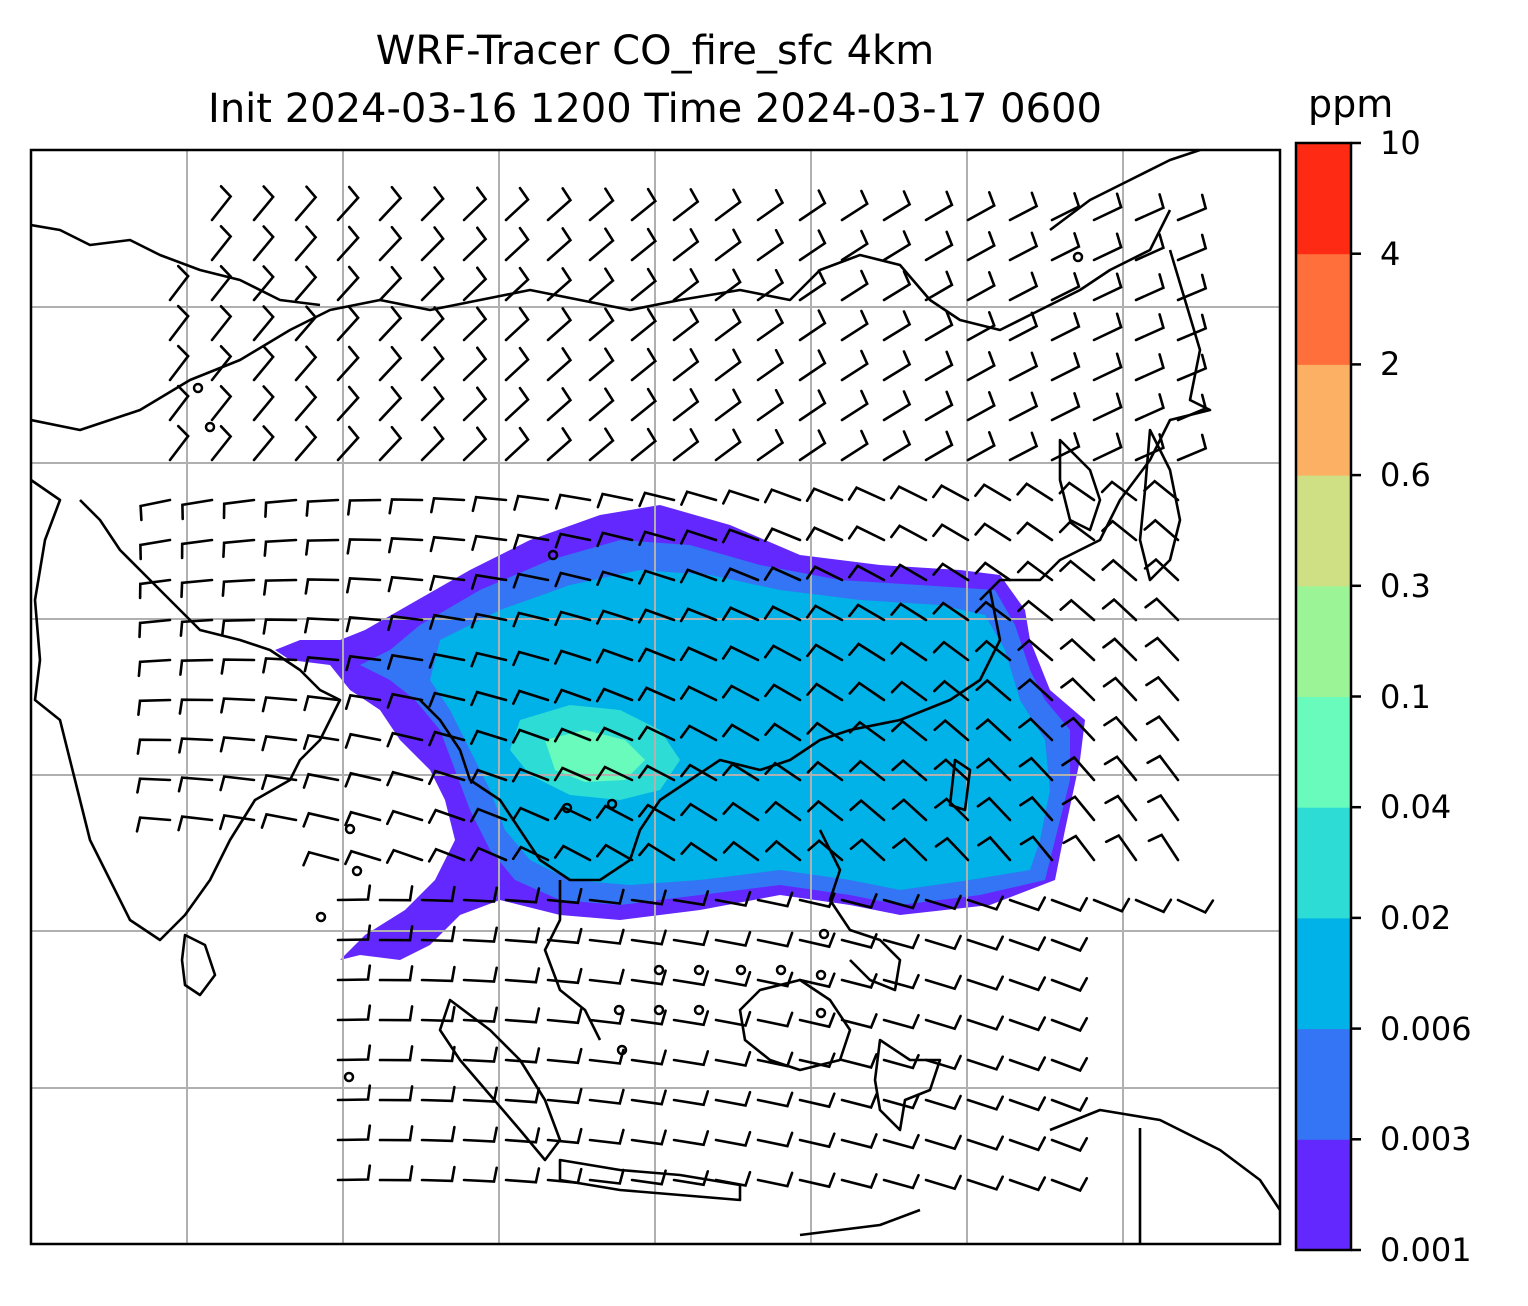 Image resolution: width=1528 pixels, height=1306 pixels. I want to click on colorbar-tick-label: 0.6, so click(1405, 475).